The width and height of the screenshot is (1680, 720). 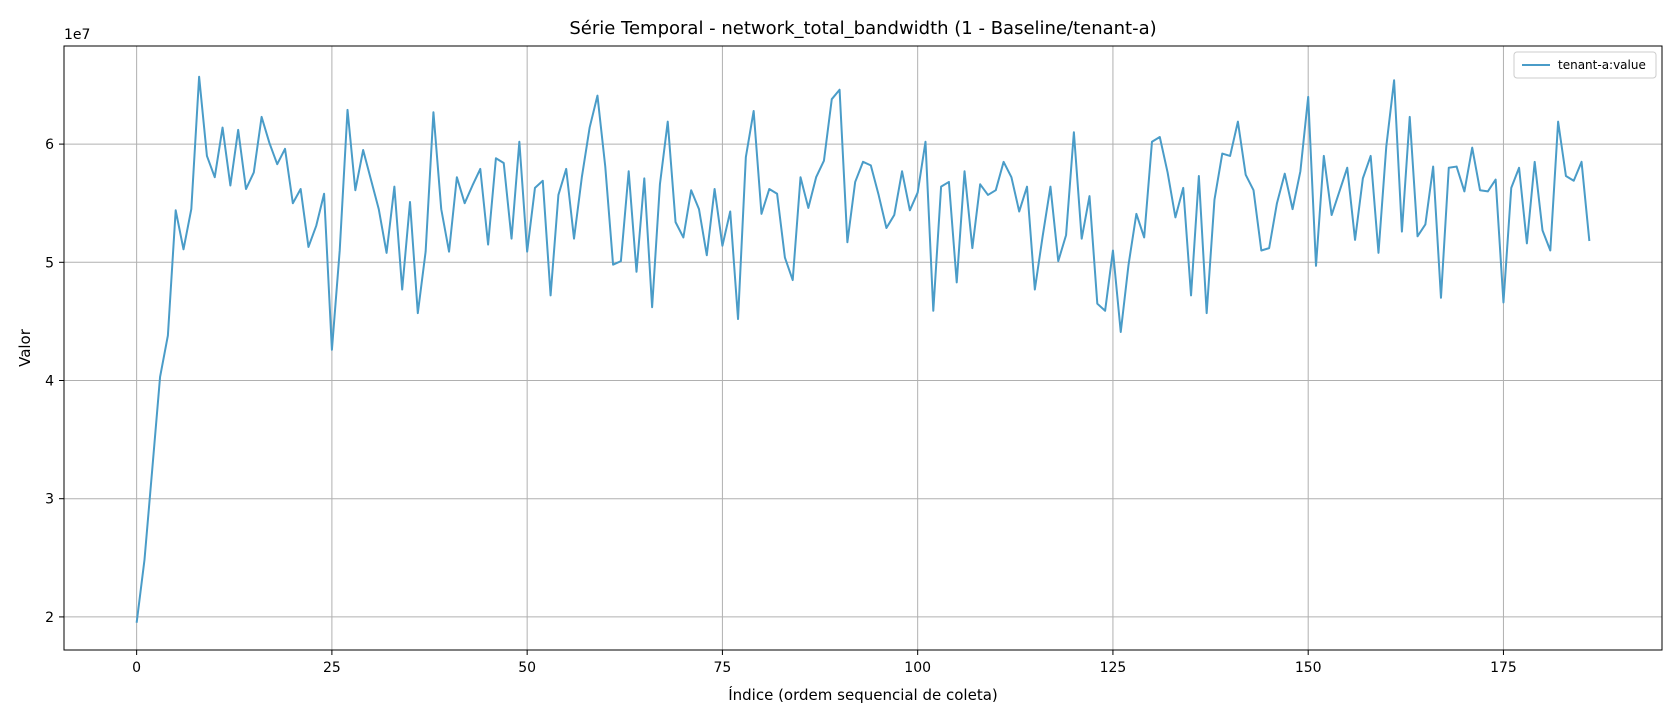 I want to click on x-tick-label: 100, so click(x=917, y=668).